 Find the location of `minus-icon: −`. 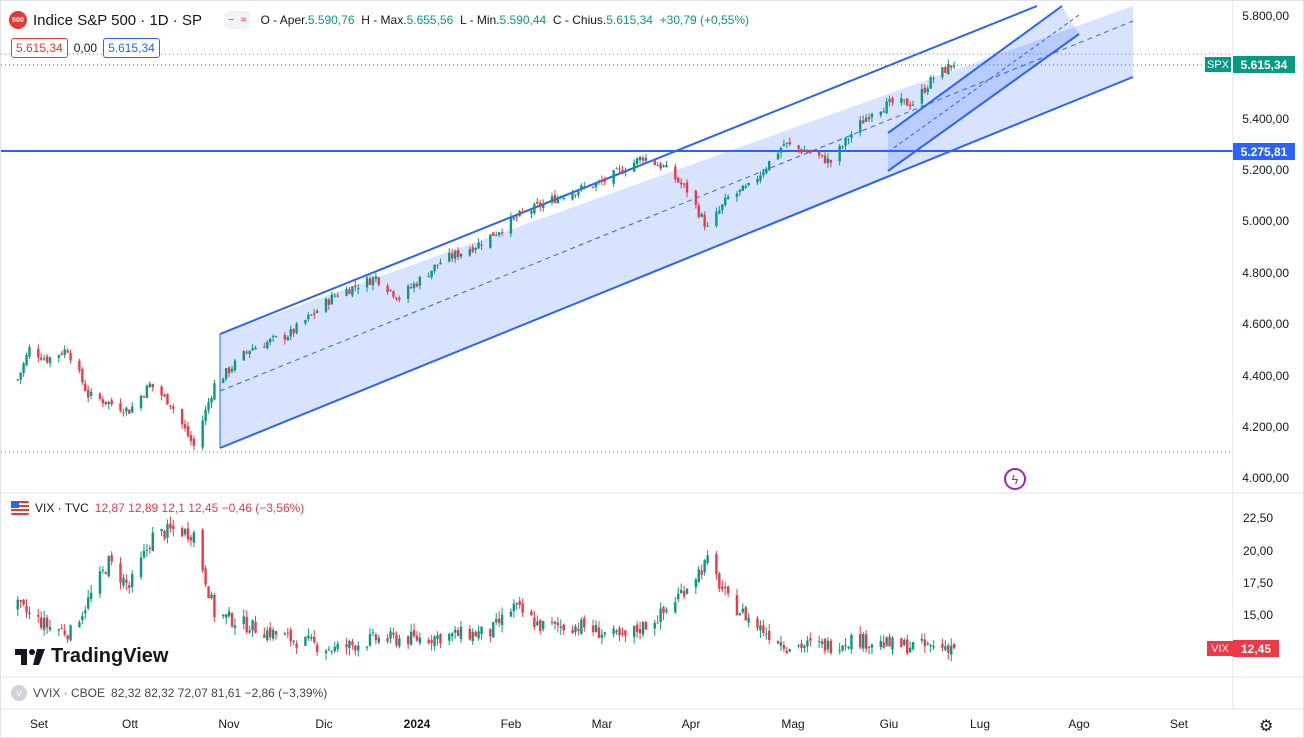

minus-icon: − is located at coordinates (231, 20).